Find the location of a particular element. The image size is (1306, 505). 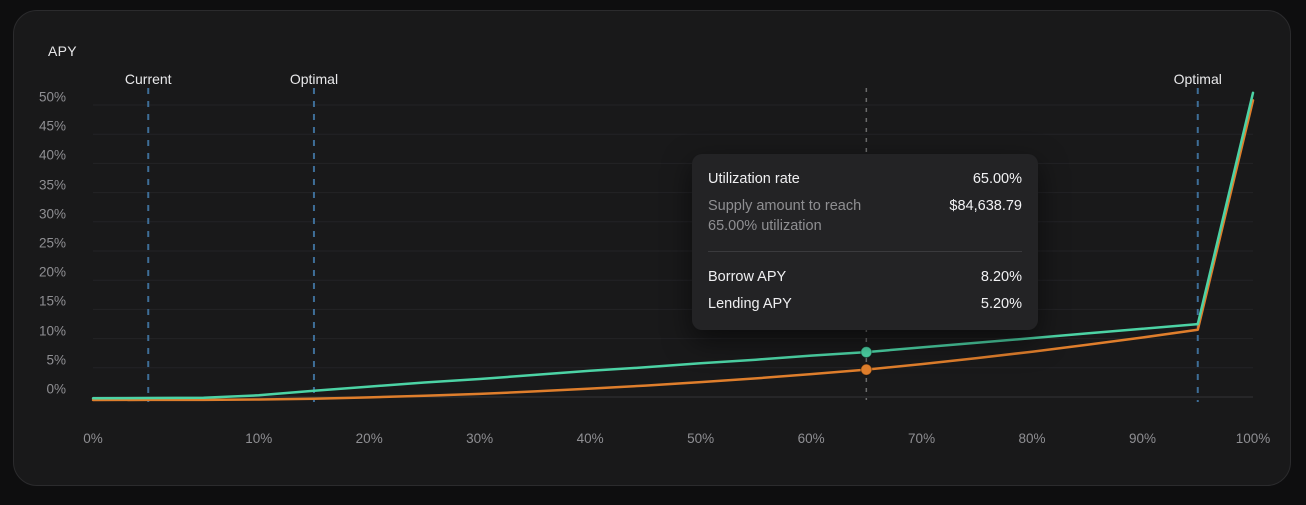

lending-apy-dot is located at coordinates (866, 369).